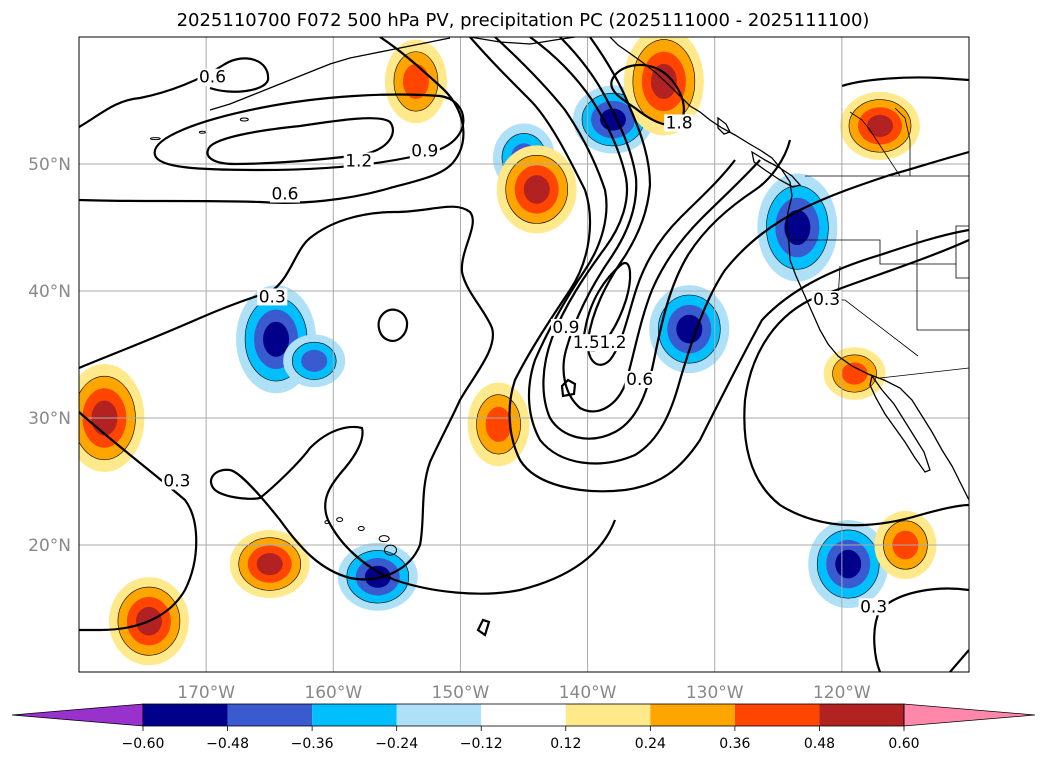 The width and height of the screenshot is (1047, 765). I want to click on pv-contour-label: 1.8, so click(679, 123).